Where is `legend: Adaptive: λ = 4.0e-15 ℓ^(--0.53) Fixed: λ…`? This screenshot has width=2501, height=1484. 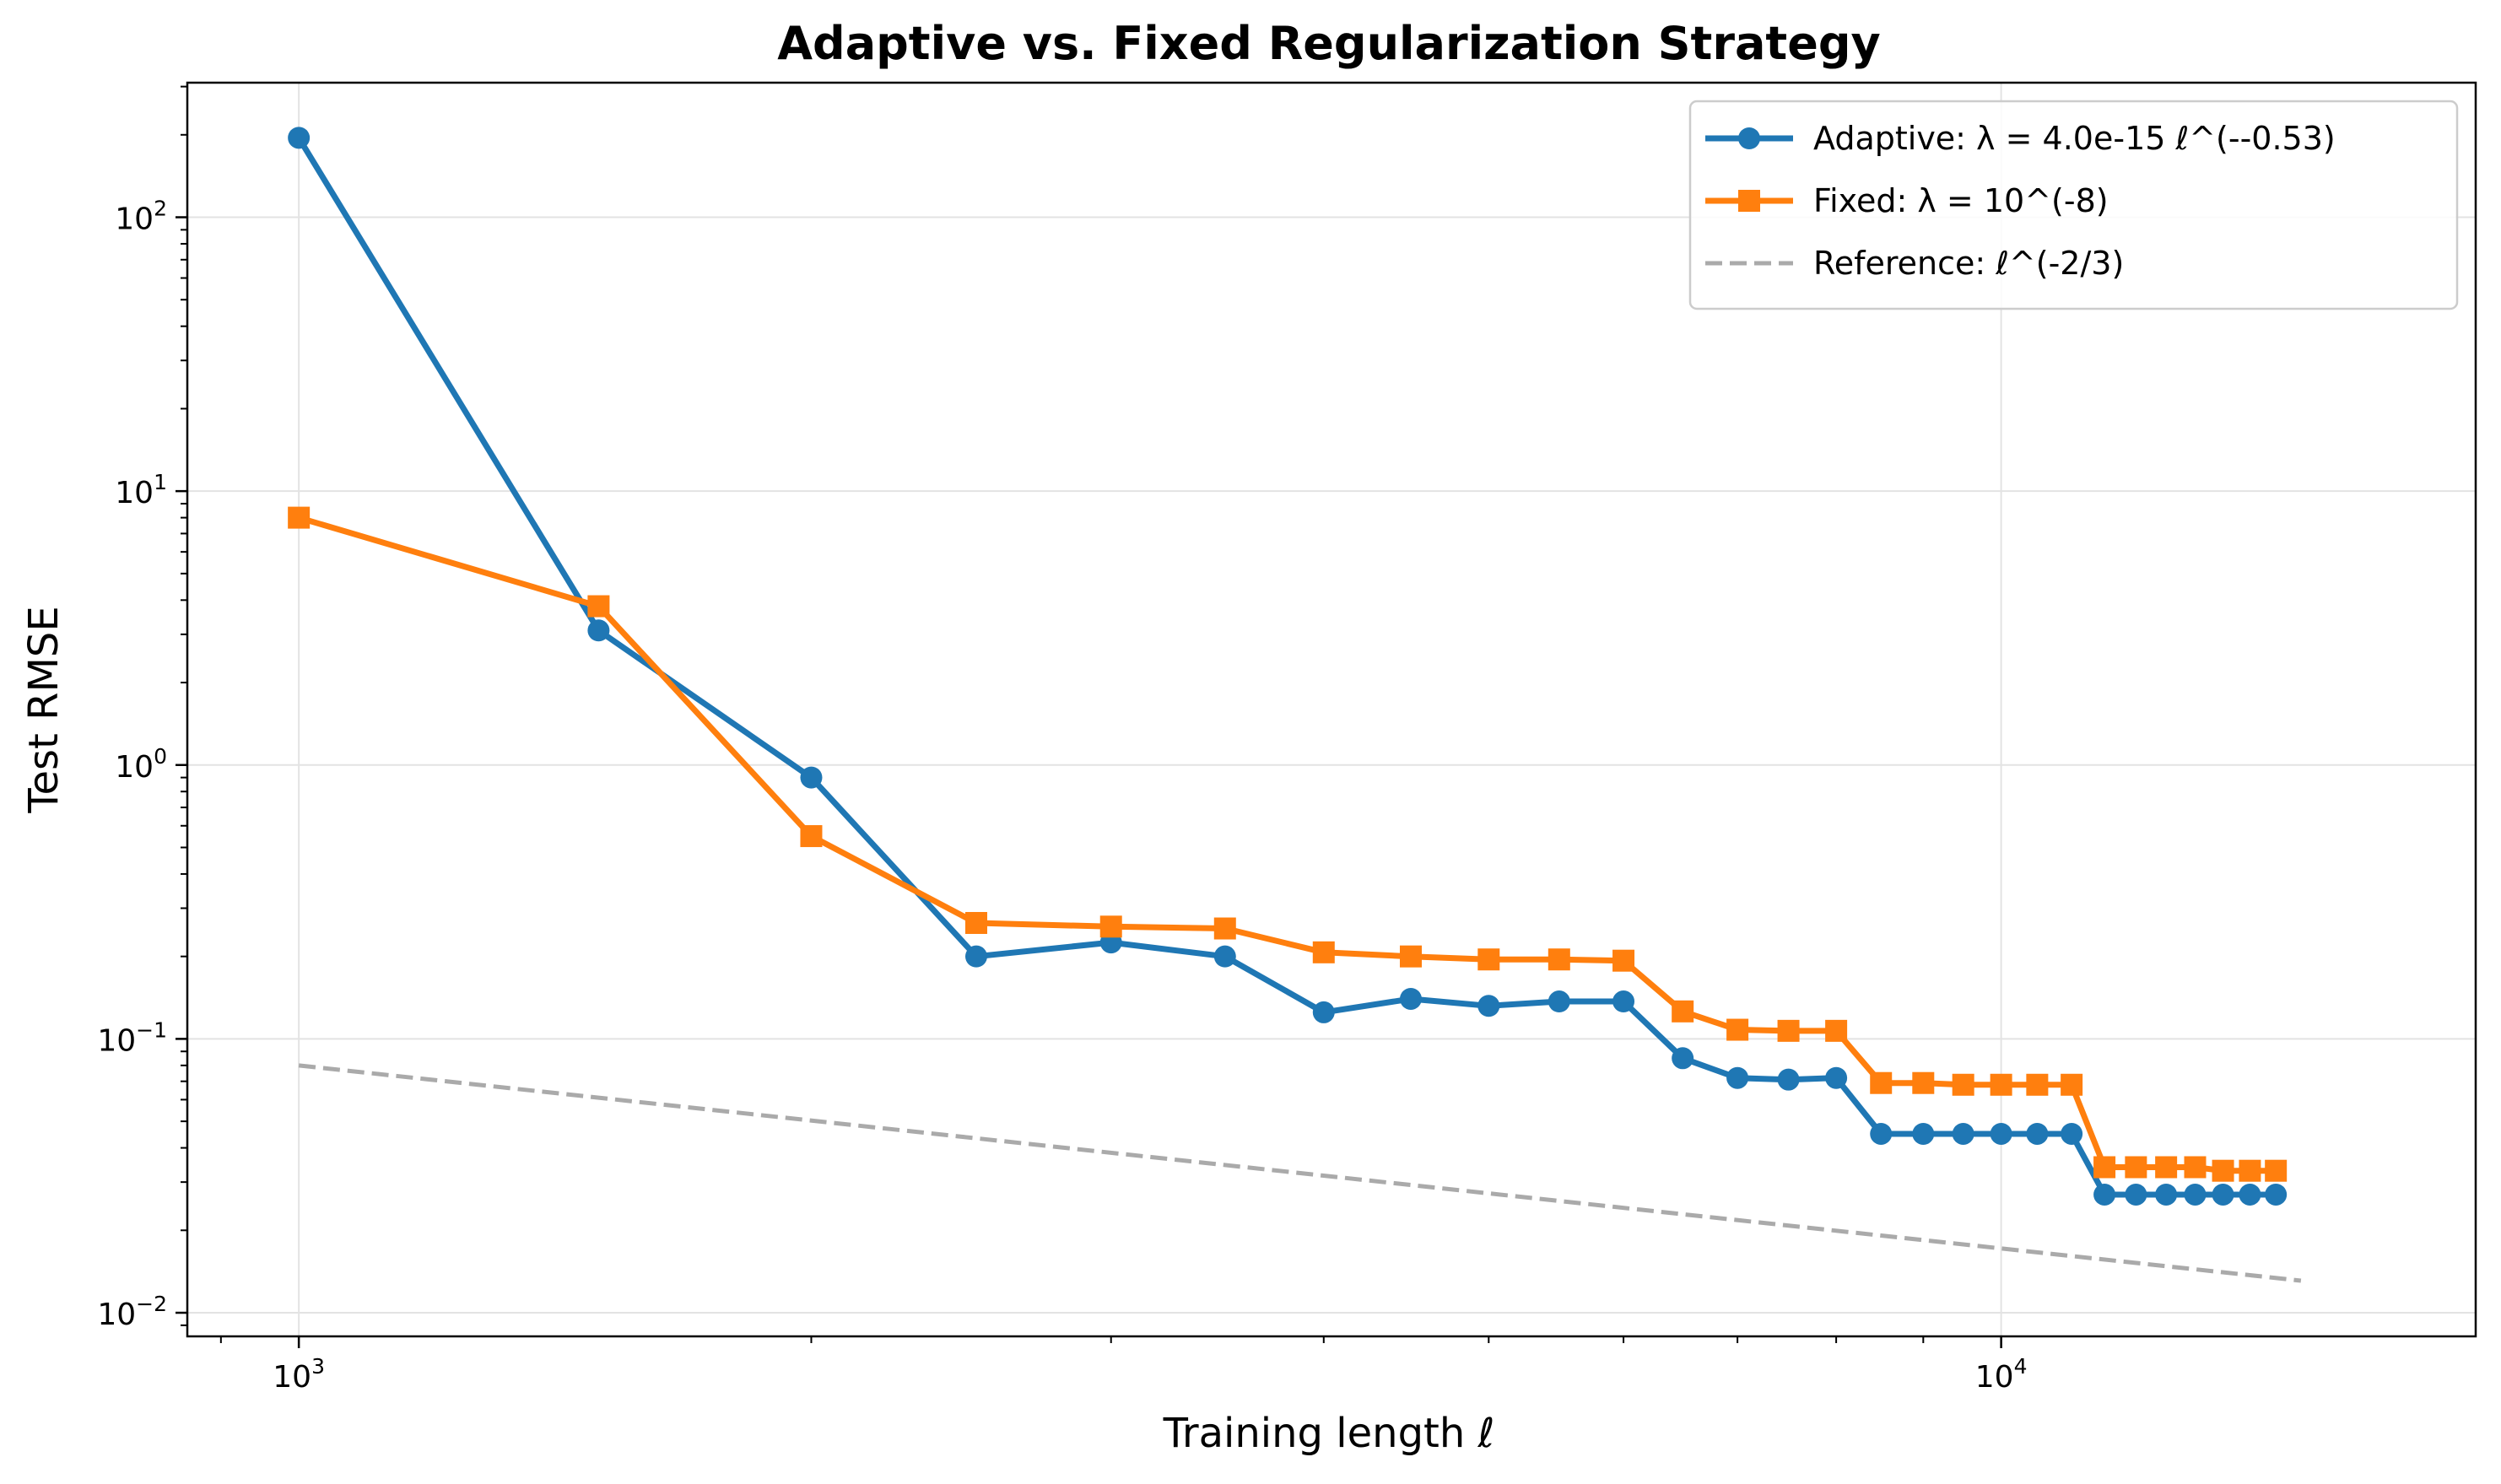
legend: Adaptive: λ = 4.0e-15 ℓ^(--0.53) Fixed: λ… is located at coordinates (2073, 205).